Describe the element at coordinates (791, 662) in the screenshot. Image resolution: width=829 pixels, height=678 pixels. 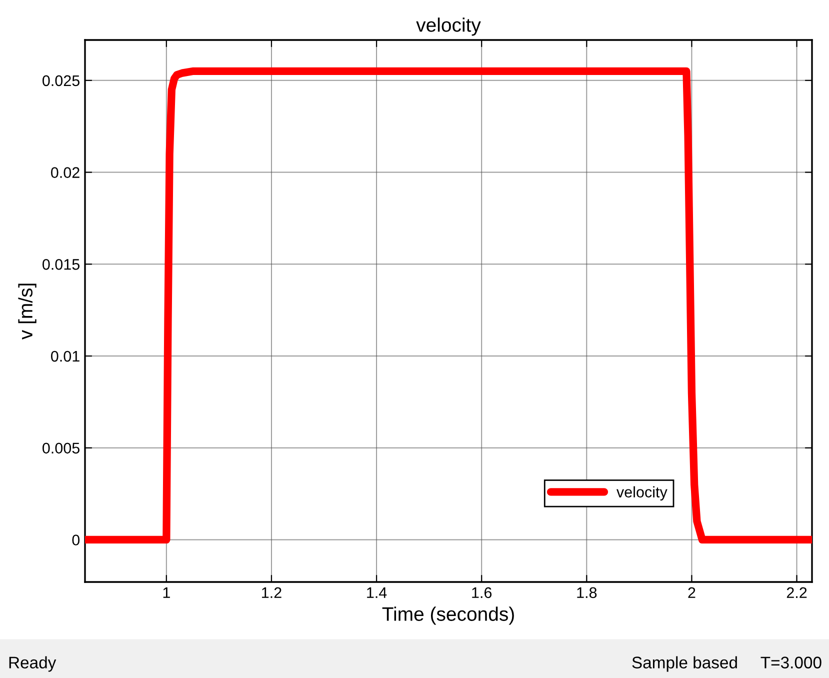
I see `text: T=3.000` at that location.